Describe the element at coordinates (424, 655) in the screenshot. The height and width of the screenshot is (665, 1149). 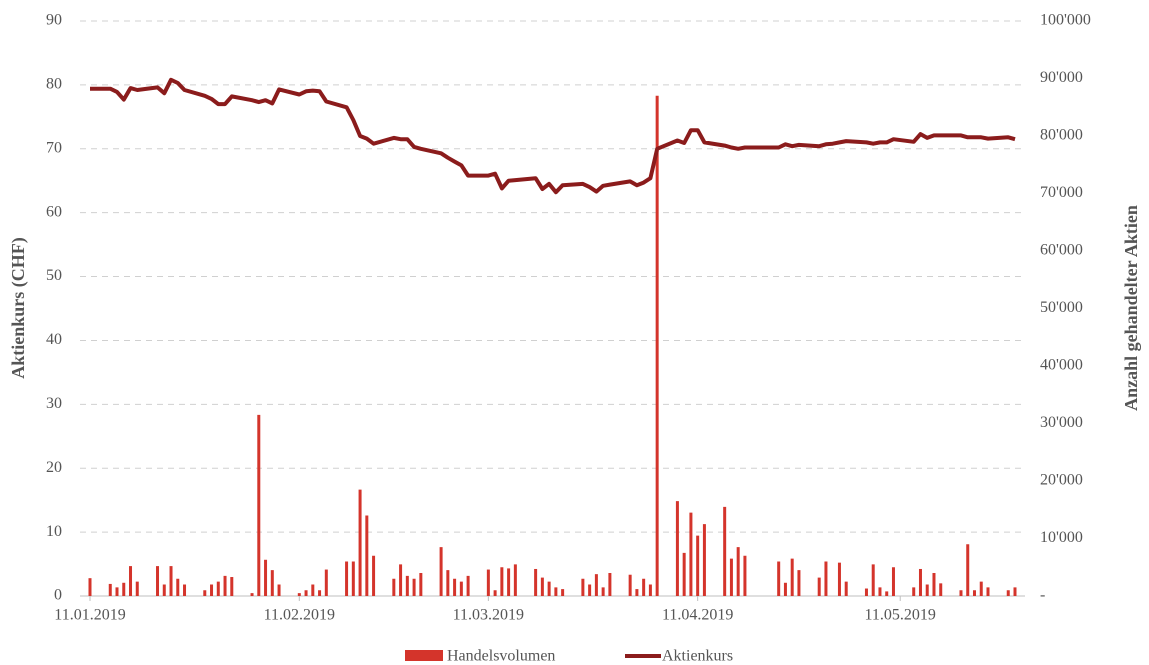
I see `legend-swatch` at that location.